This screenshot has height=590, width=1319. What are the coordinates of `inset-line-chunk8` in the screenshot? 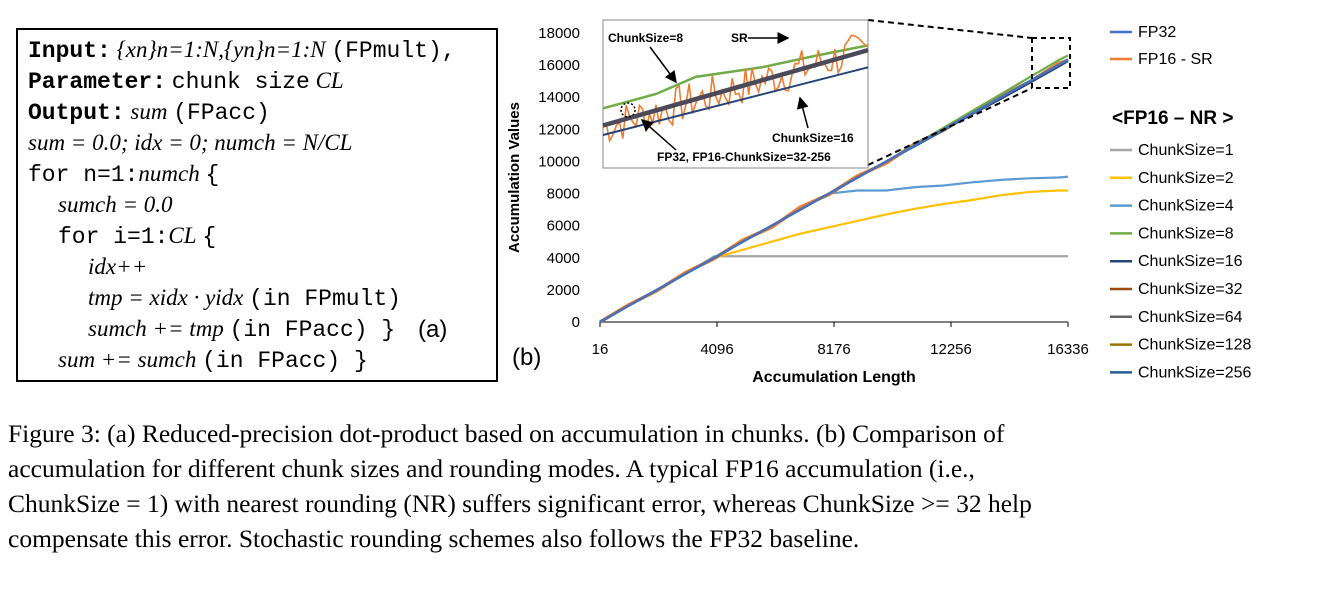 It's located at (735, 77).